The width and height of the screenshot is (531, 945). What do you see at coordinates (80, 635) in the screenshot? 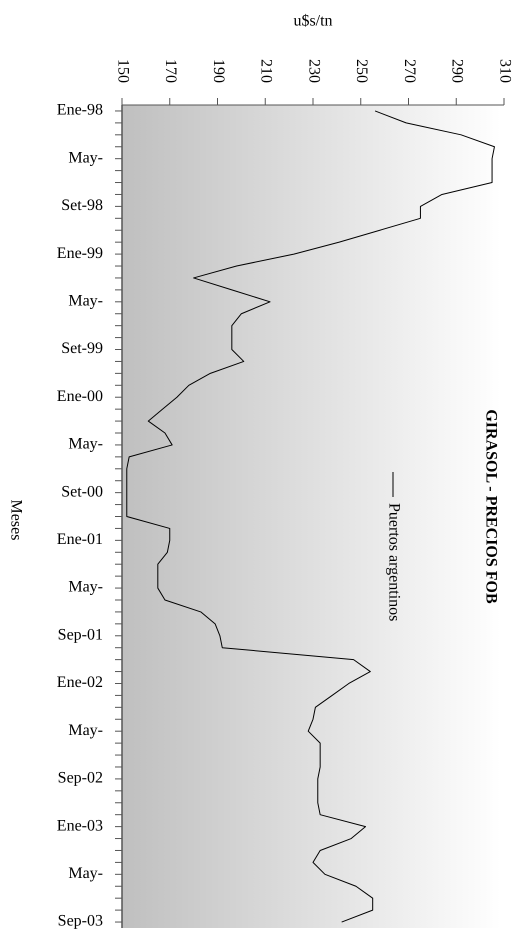
I see `y-tick-label: Sep-01` at bounding box center [80, 635].